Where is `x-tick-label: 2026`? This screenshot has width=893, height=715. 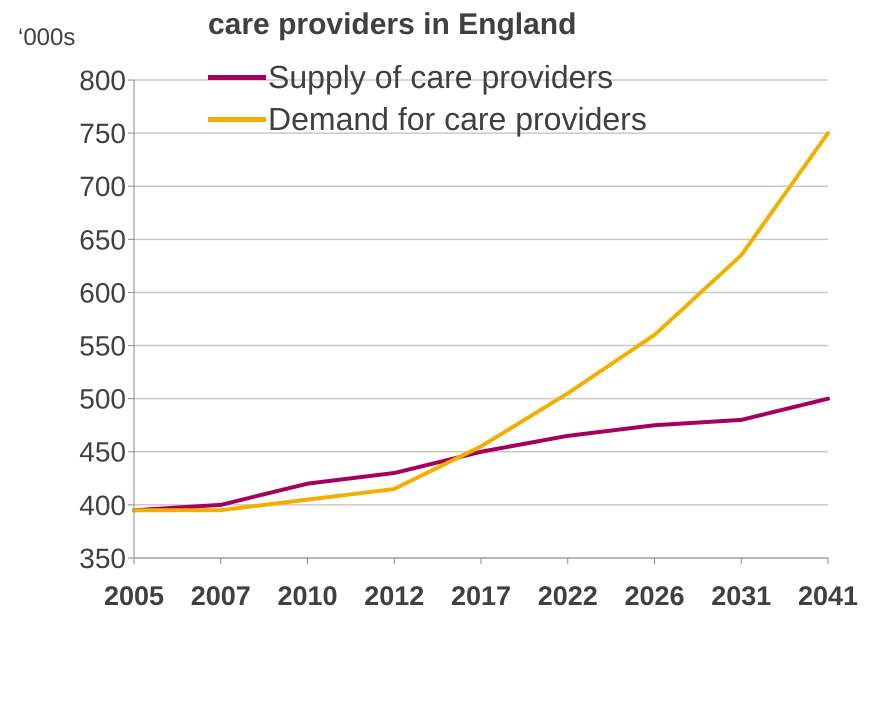
x-tick-label: 2026 is located at coordinates (654, 596).